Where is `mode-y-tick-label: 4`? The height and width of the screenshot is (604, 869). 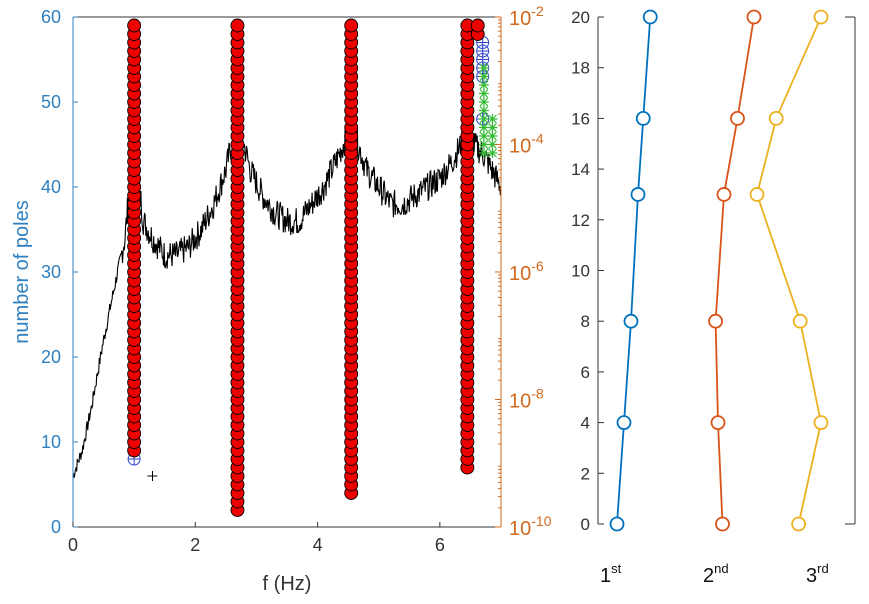
mode-y-tick-label: 4 is located at coordinates (585, 423).